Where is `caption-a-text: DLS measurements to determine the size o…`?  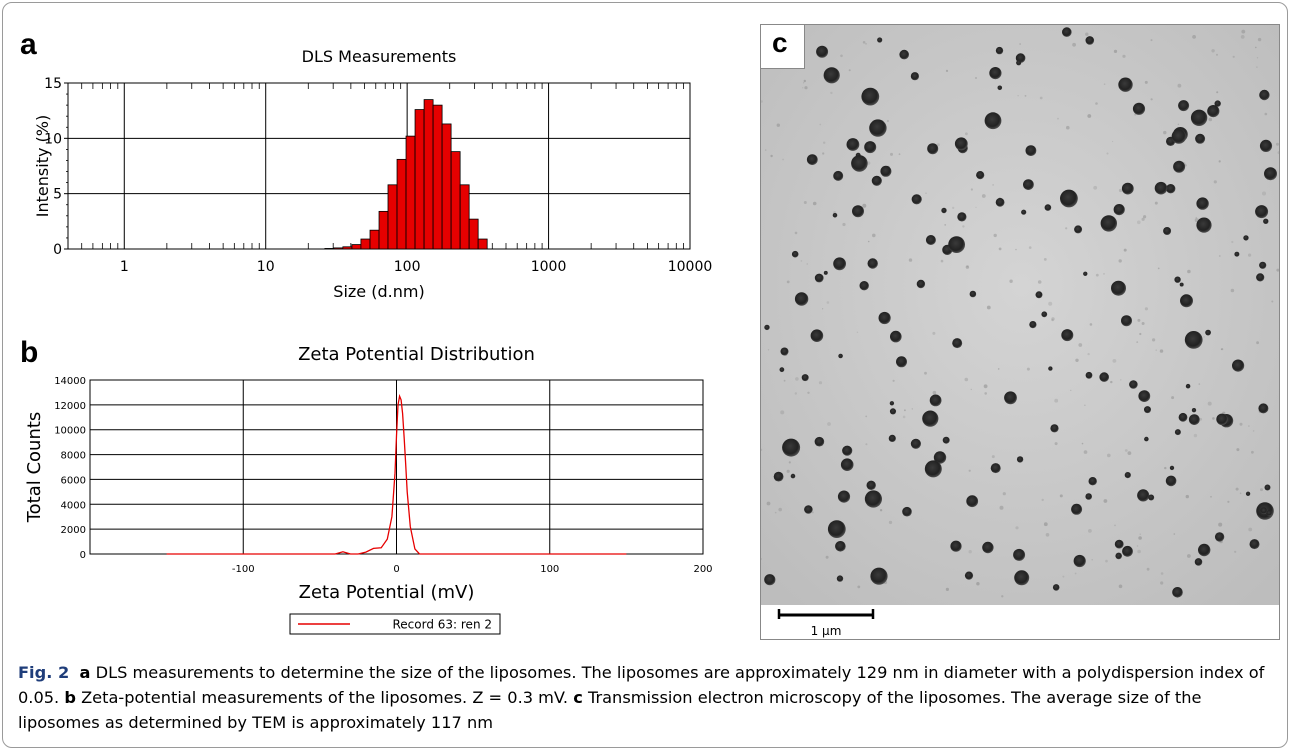 caption-a-text: DLS measurements to determine the size o… is located at coordinates (641, 685).